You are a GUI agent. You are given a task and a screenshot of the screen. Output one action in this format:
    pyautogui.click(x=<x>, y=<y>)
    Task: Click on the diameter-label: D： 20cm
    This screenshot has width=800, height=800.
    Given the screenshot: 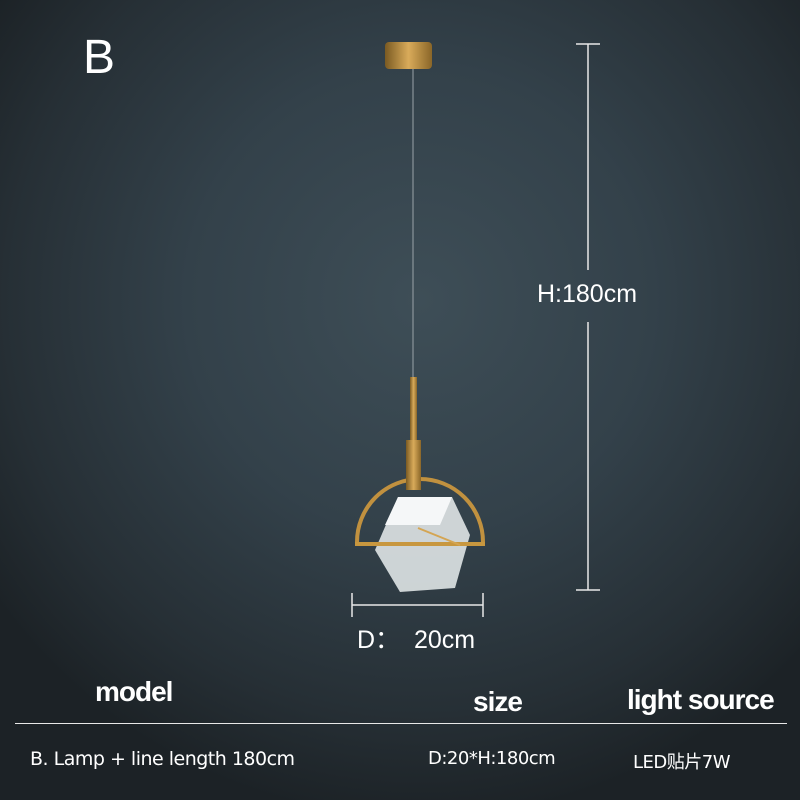 What is the action you would take?
    pyautogui.click(x=416, y=640)
    